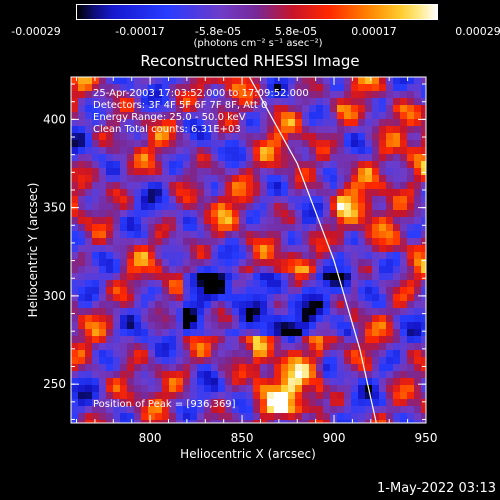 This screenshot has width=500, height=500. What do you see at coordinates (167, 129) in the screenshot?
I see `annotation-clean: Clean Total counts: 6.31E+03` at bounding box center [167, 129].